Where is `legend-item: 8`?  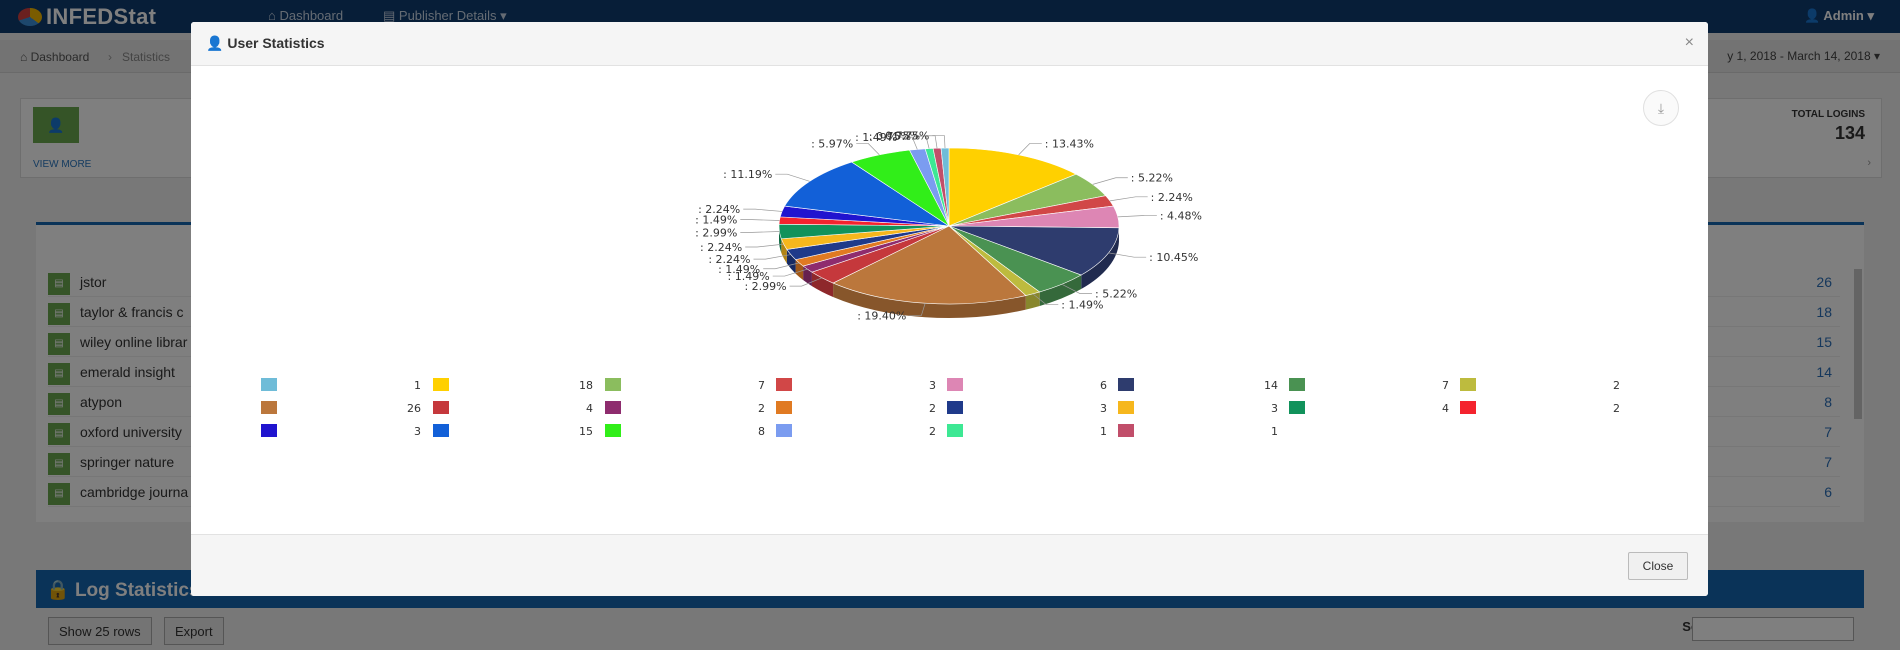 legend-item: 8 is located at coordinates (685, 431).